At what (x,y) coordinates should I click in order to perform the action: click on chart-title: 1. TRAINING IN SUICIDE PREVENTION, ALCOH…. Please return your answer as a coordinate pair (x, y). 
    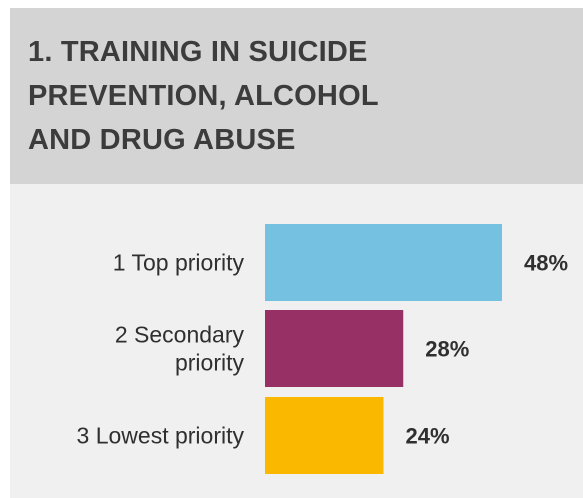
    Looking at the image, I should click on (203, 96).